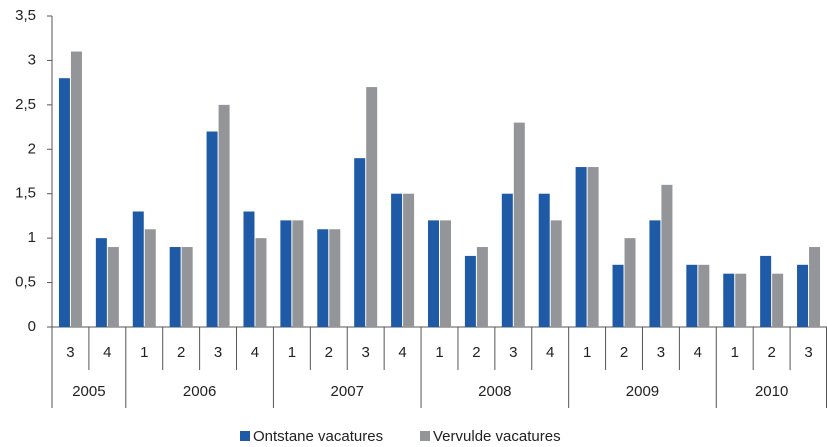  What do you see at coordinates (32, 59) in the screenshot?
I see `y-tick-label: 3` at bounding box center [32, 59].